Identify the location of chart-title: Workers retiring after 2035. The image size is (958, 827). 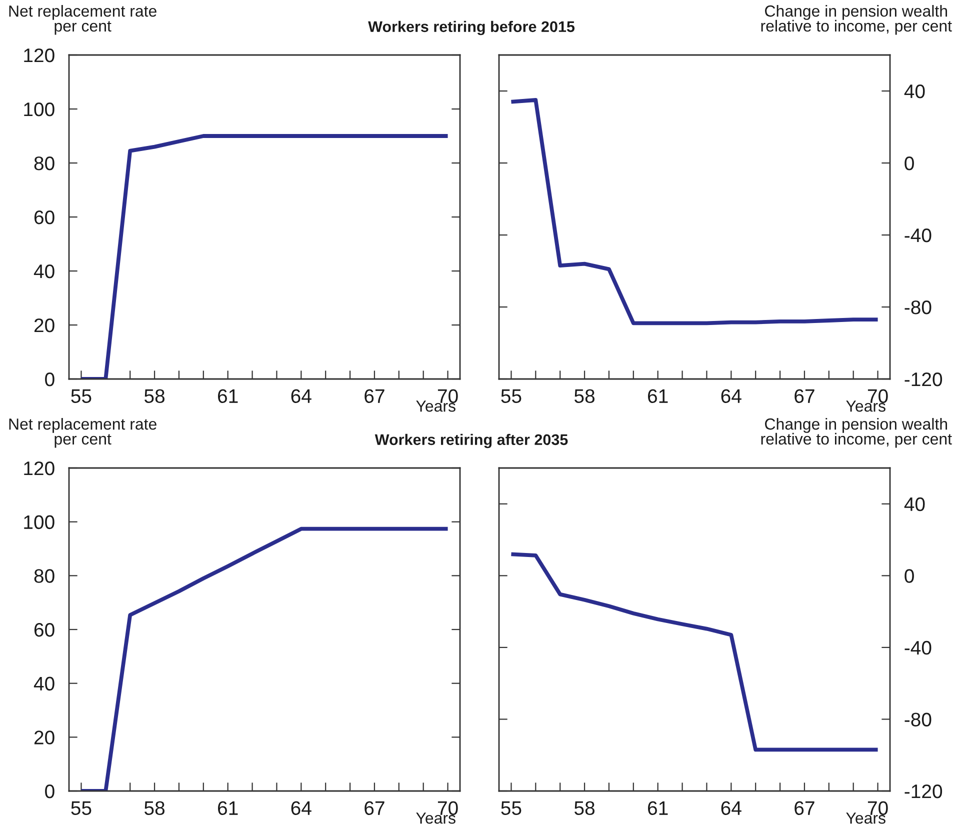
(471, 441).